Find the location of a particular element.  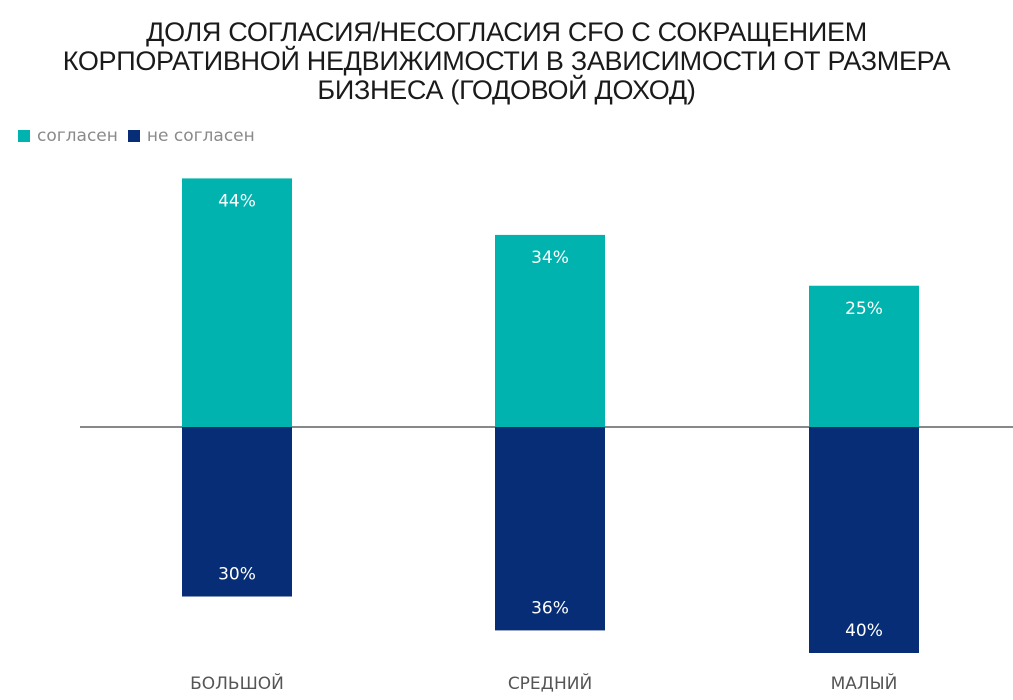

category-label-2: МАЛЫЙ is located at coordinates (864, 683).